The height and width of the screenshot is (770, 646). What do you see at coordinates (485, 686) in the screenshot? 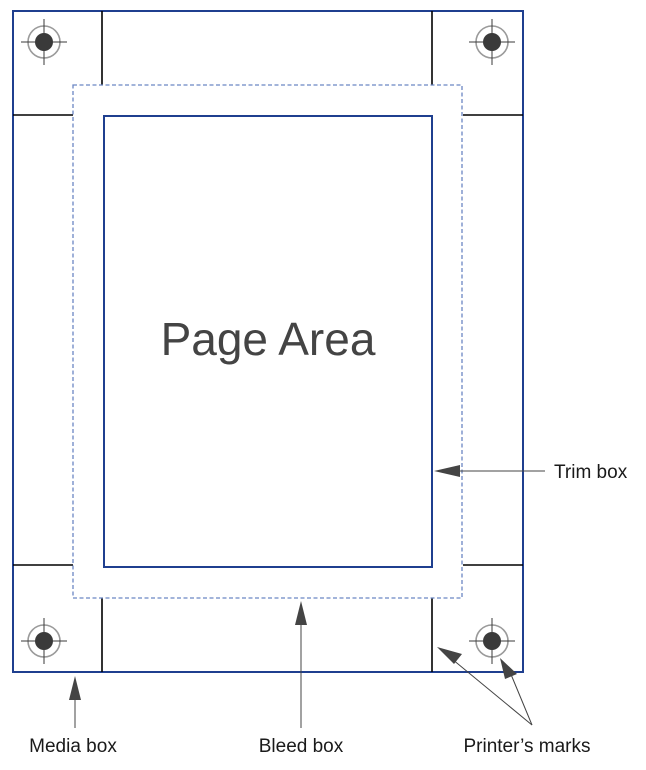
I see `printers-marks-arrows` at bounding box center [485, 686].